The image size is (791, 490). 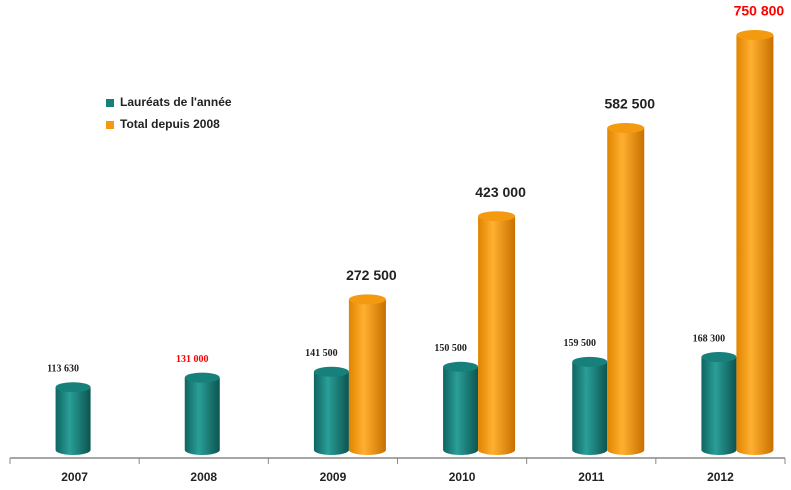 What do you see at coordinates (170, 124) in the screenshot?
I see `legend-label: Total depuis 2008` at bounding box center [170, 124].